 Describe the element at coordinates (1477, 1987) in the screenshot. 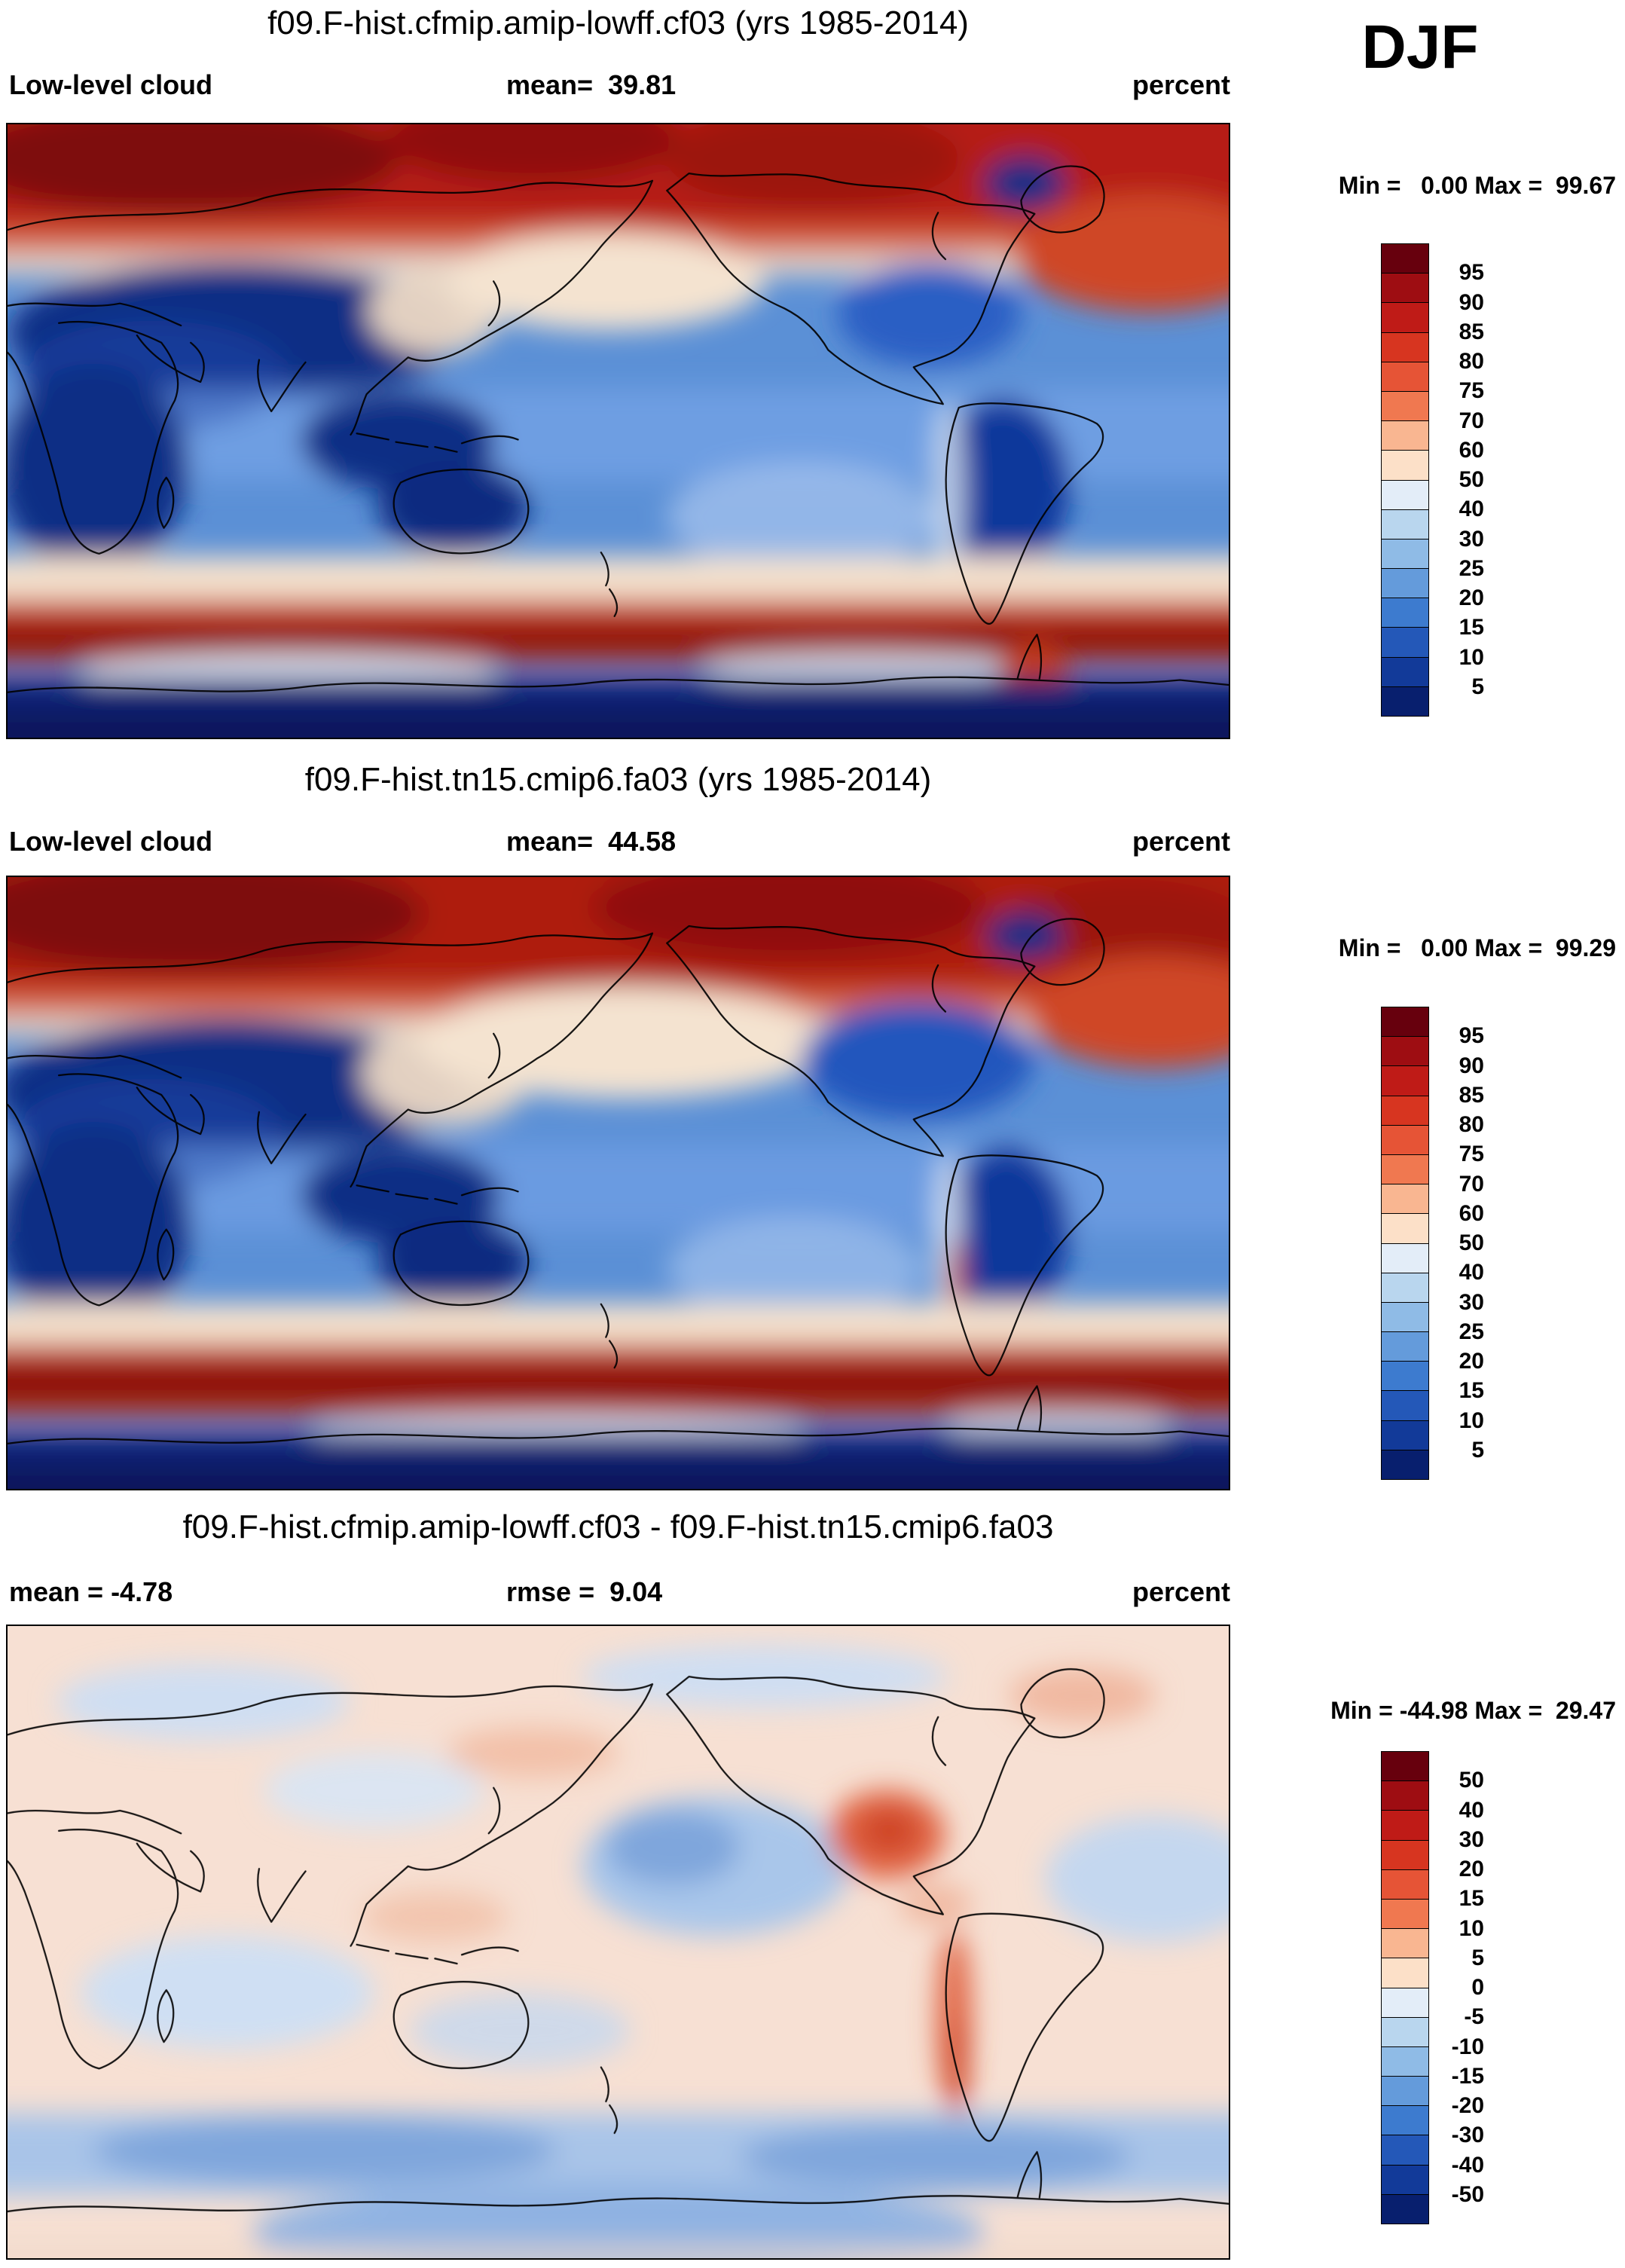

I see `colorbar-tick-label: 0` at that location.